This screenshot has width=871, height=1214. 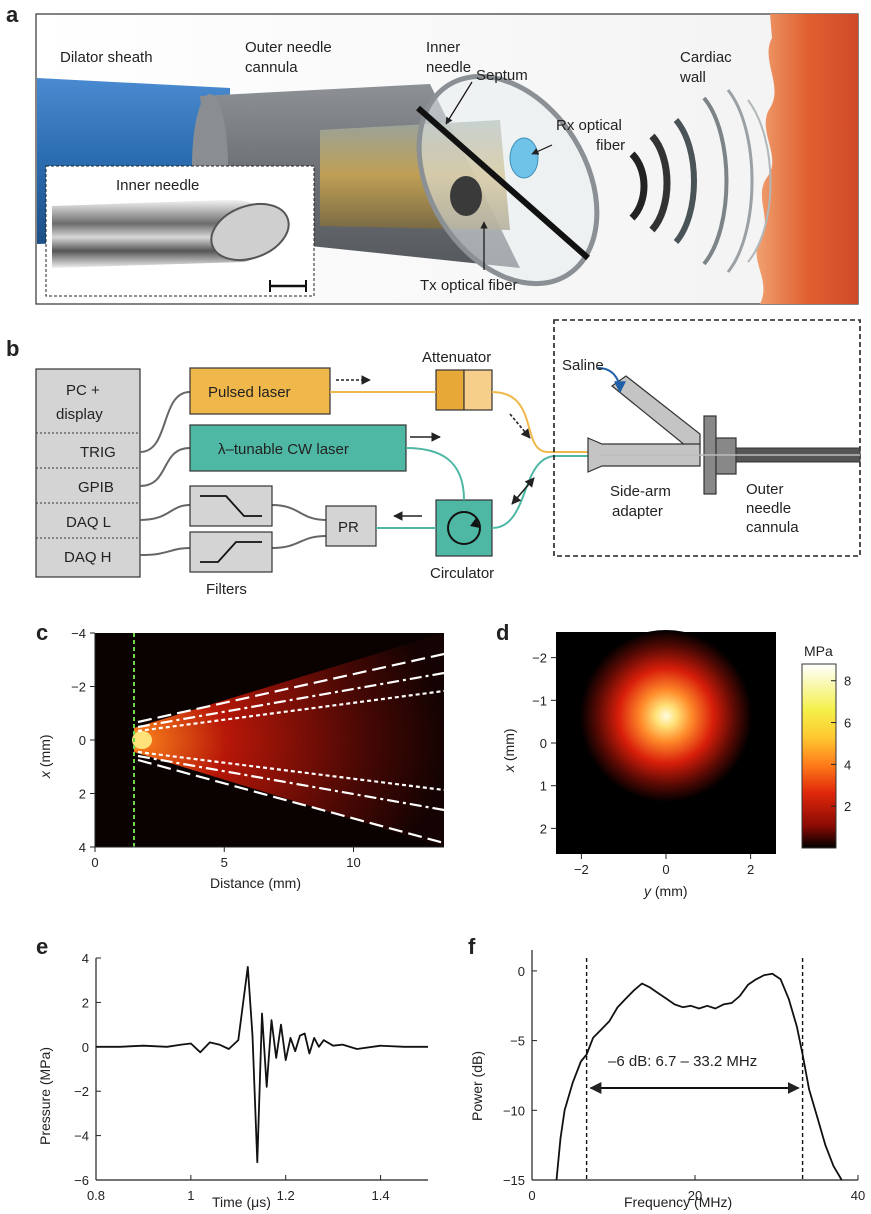 I want to click on d-x-tick-label: −2, so click(x=581, y=869).